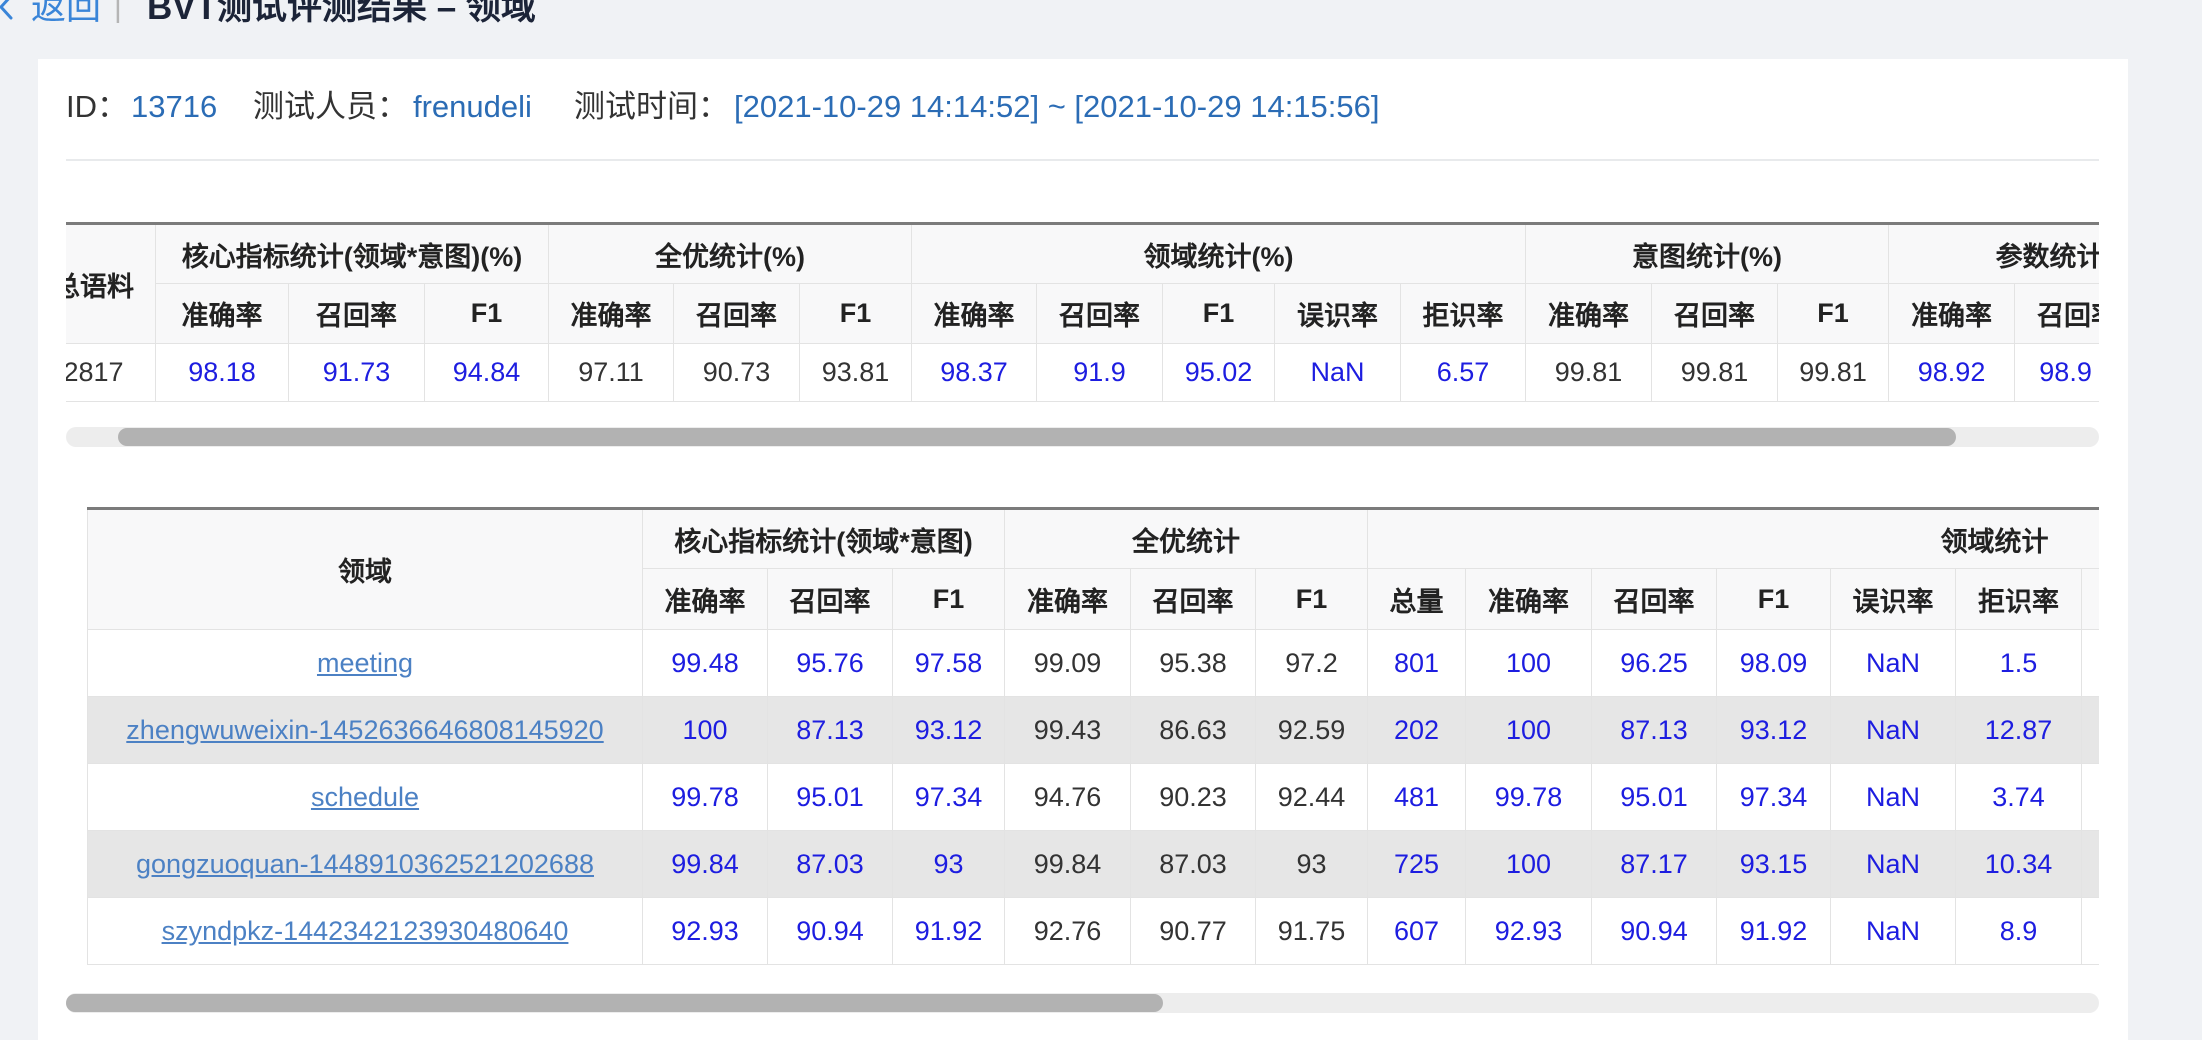  Describe the element at coordinates (1715, 313) in the screenshot. I see `col-intent-recall: 召回率` at that location.